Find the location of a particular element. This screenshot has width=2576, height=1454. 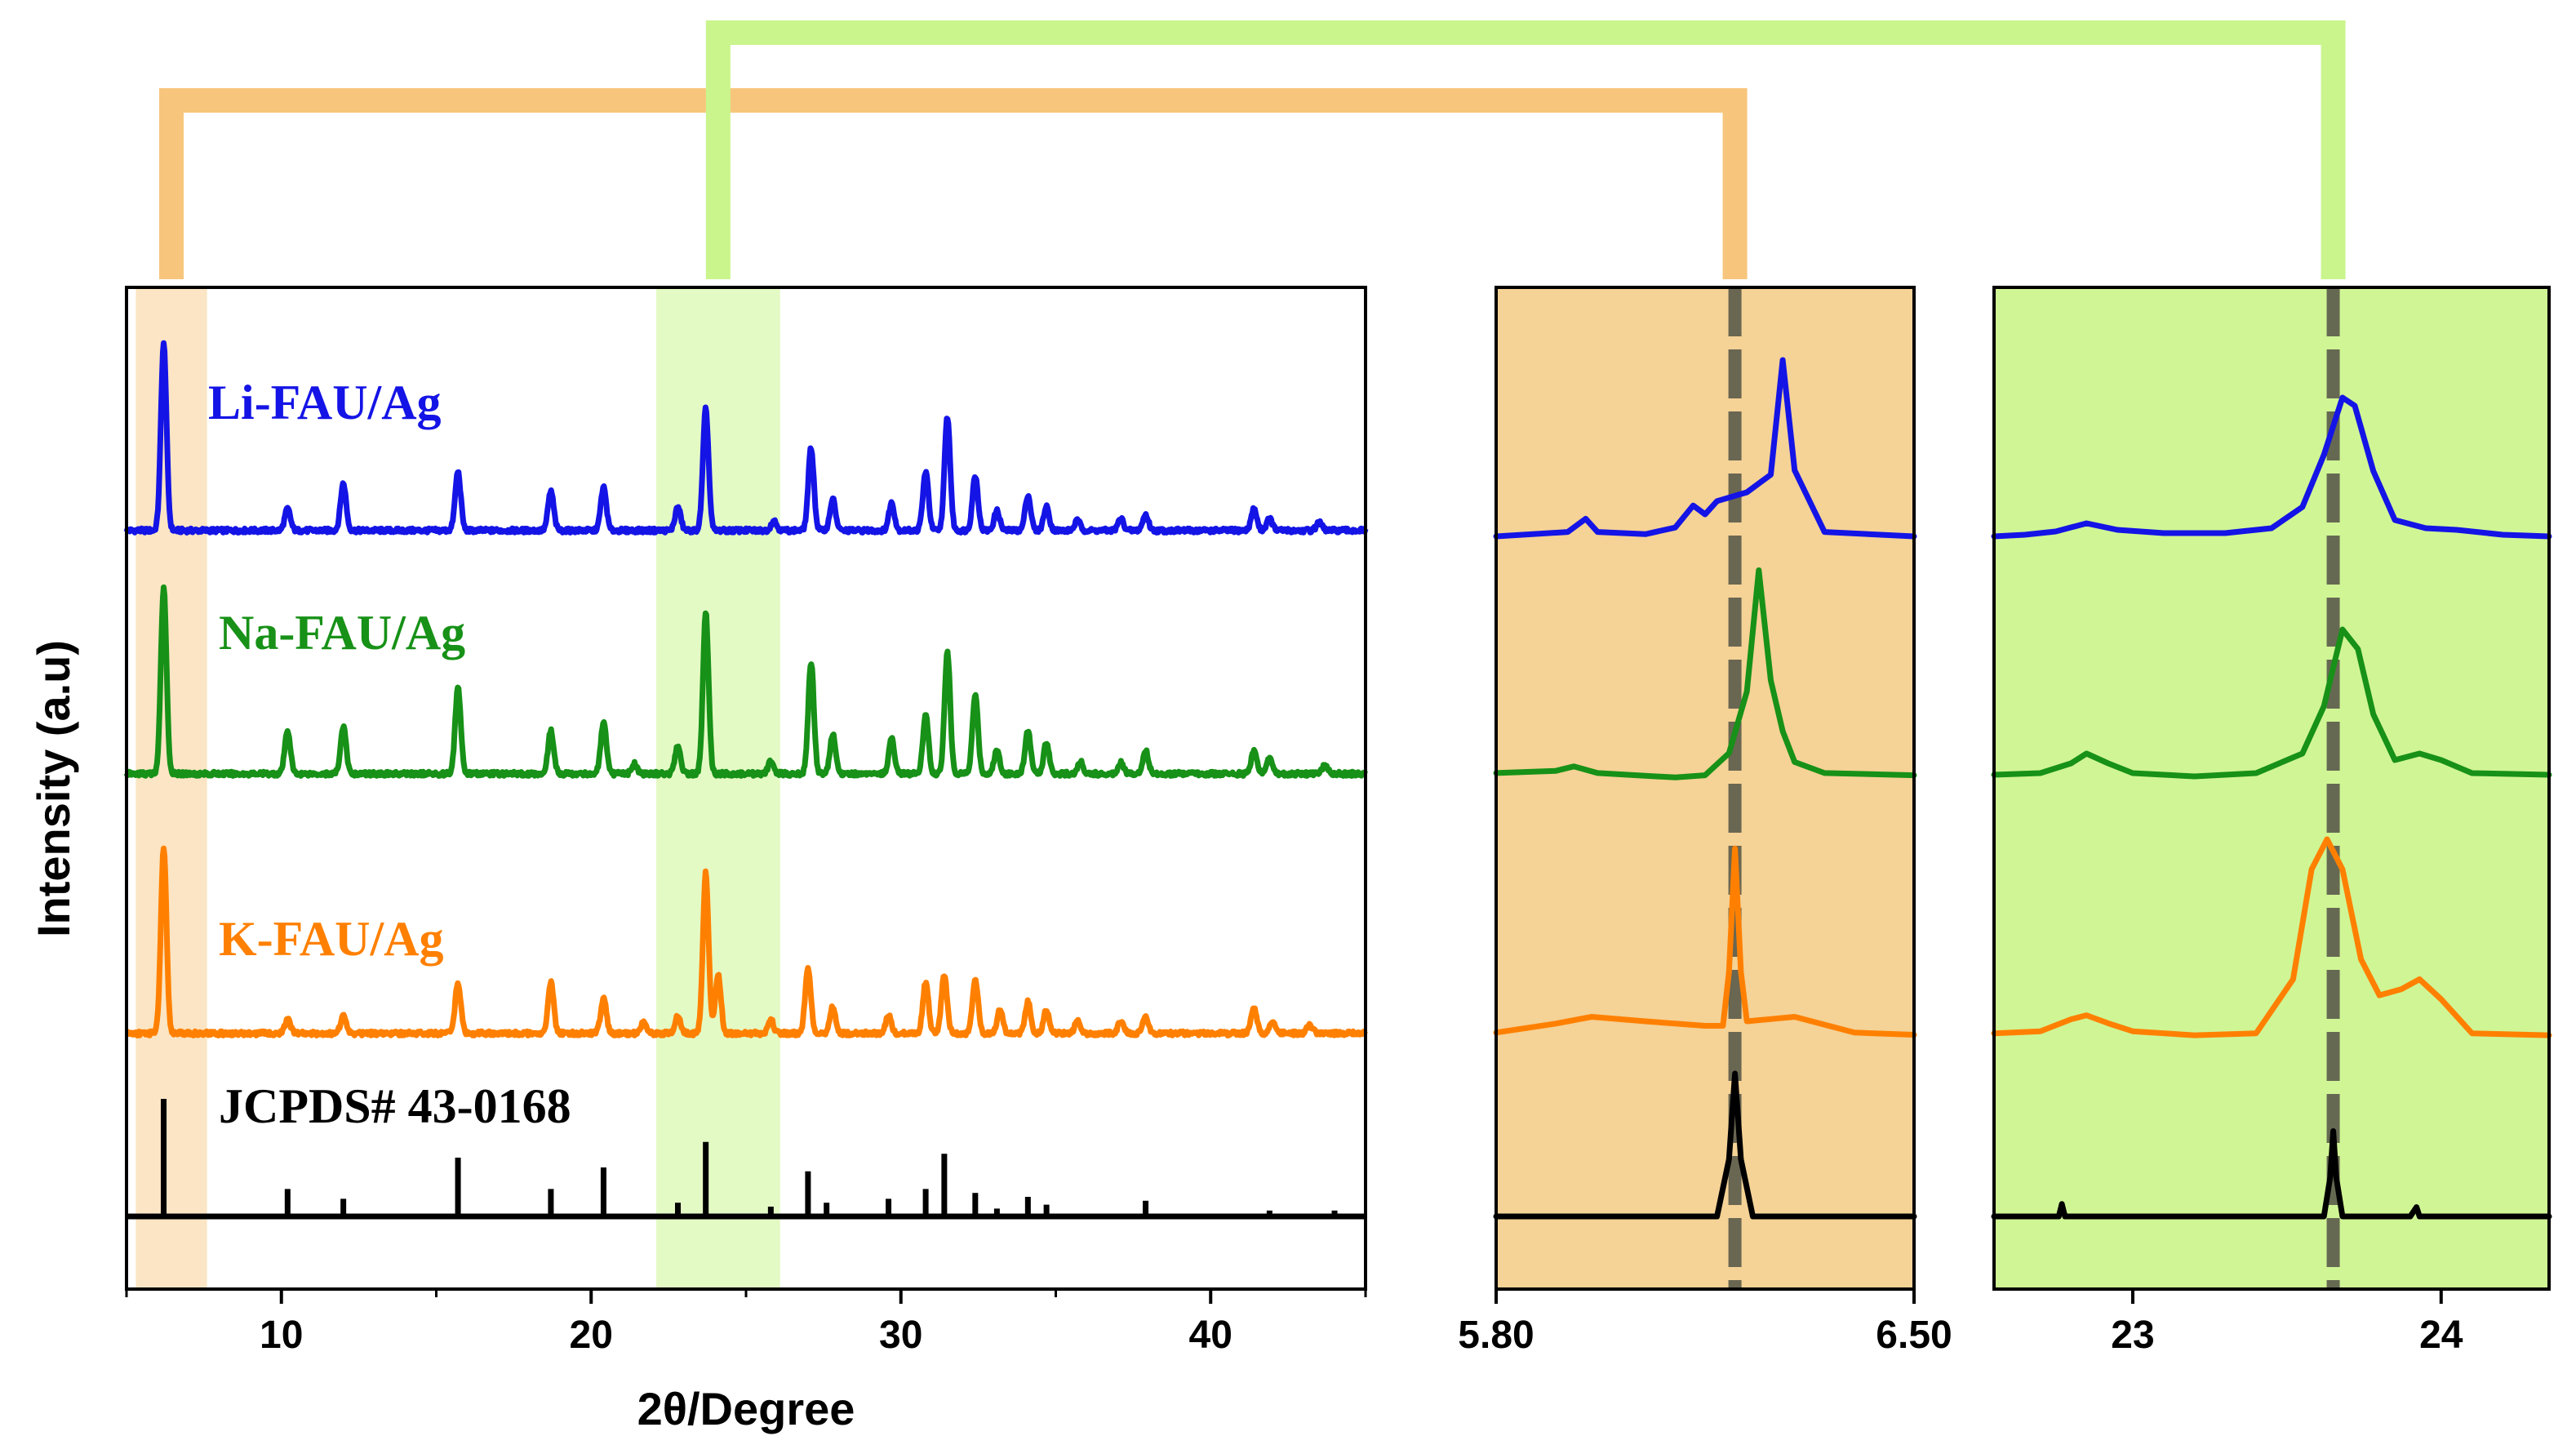

orange-connector-bracket is located at coordinates (953, 184).